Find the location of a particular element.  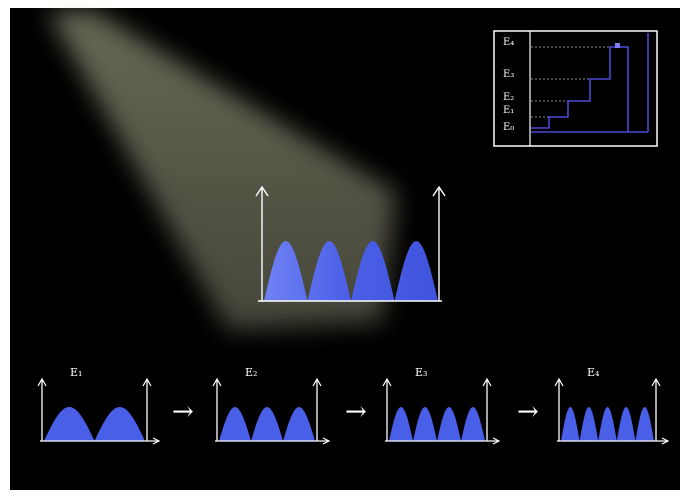

inset-level-label: E₄ is located at coordinates (508, 42).